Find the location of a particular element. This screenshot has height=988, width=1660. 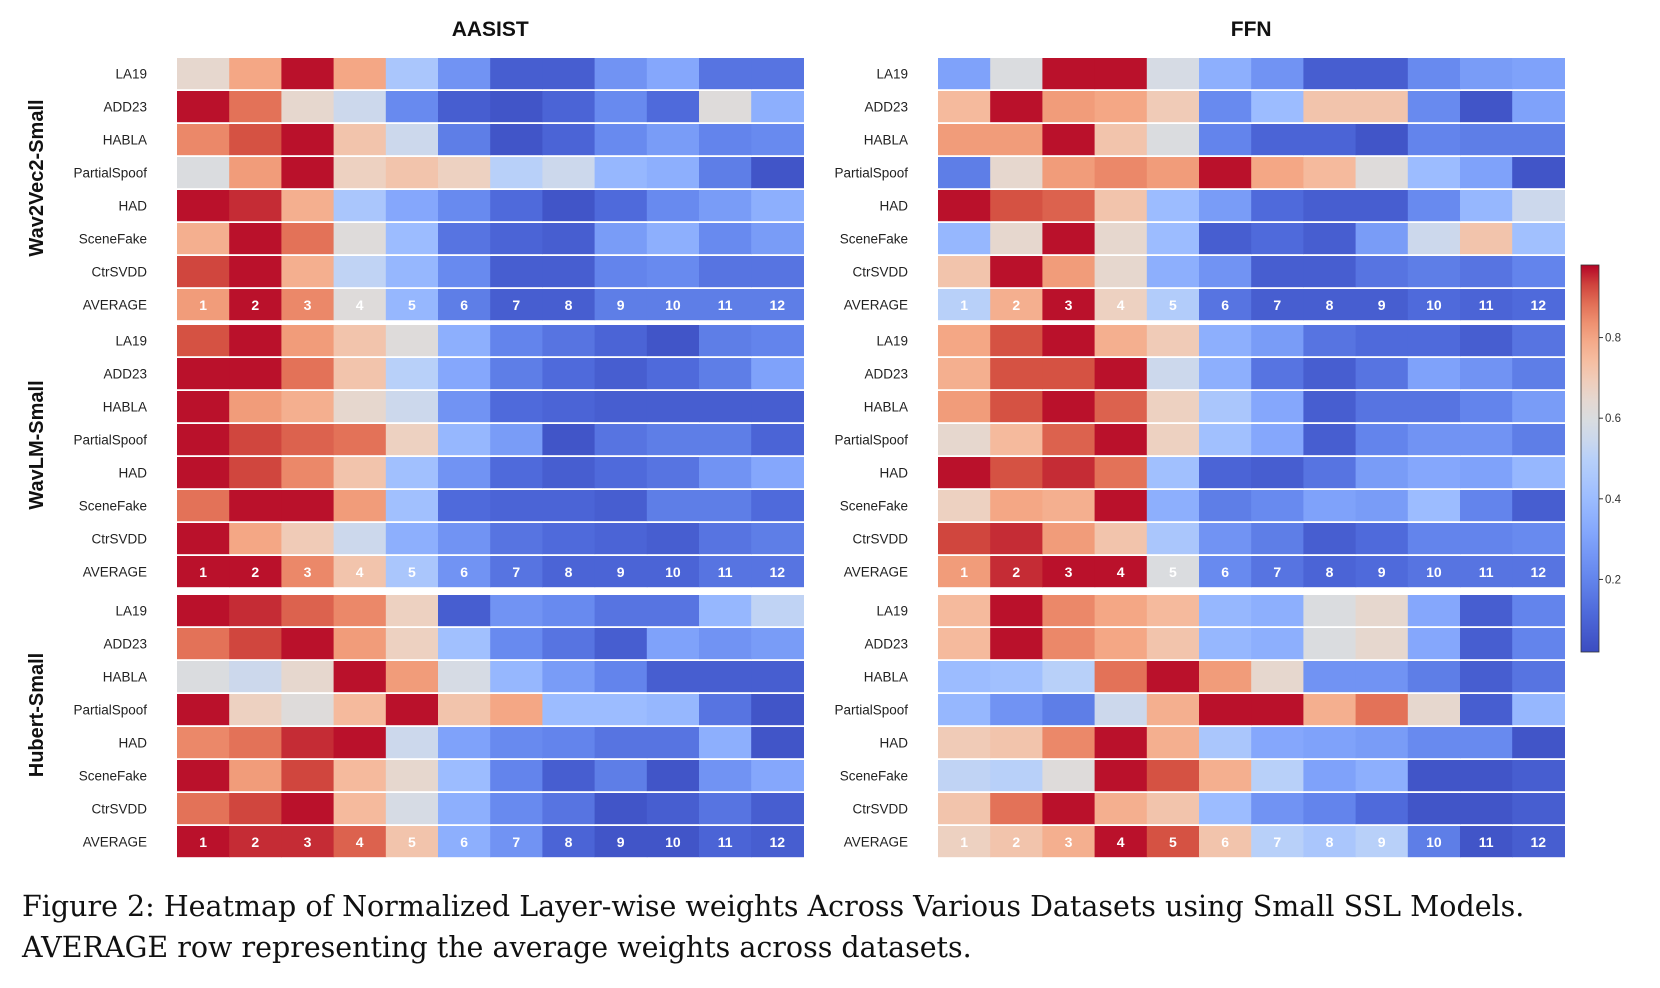

layer-tick-label: 4 is located at coordinates (1121, 305).